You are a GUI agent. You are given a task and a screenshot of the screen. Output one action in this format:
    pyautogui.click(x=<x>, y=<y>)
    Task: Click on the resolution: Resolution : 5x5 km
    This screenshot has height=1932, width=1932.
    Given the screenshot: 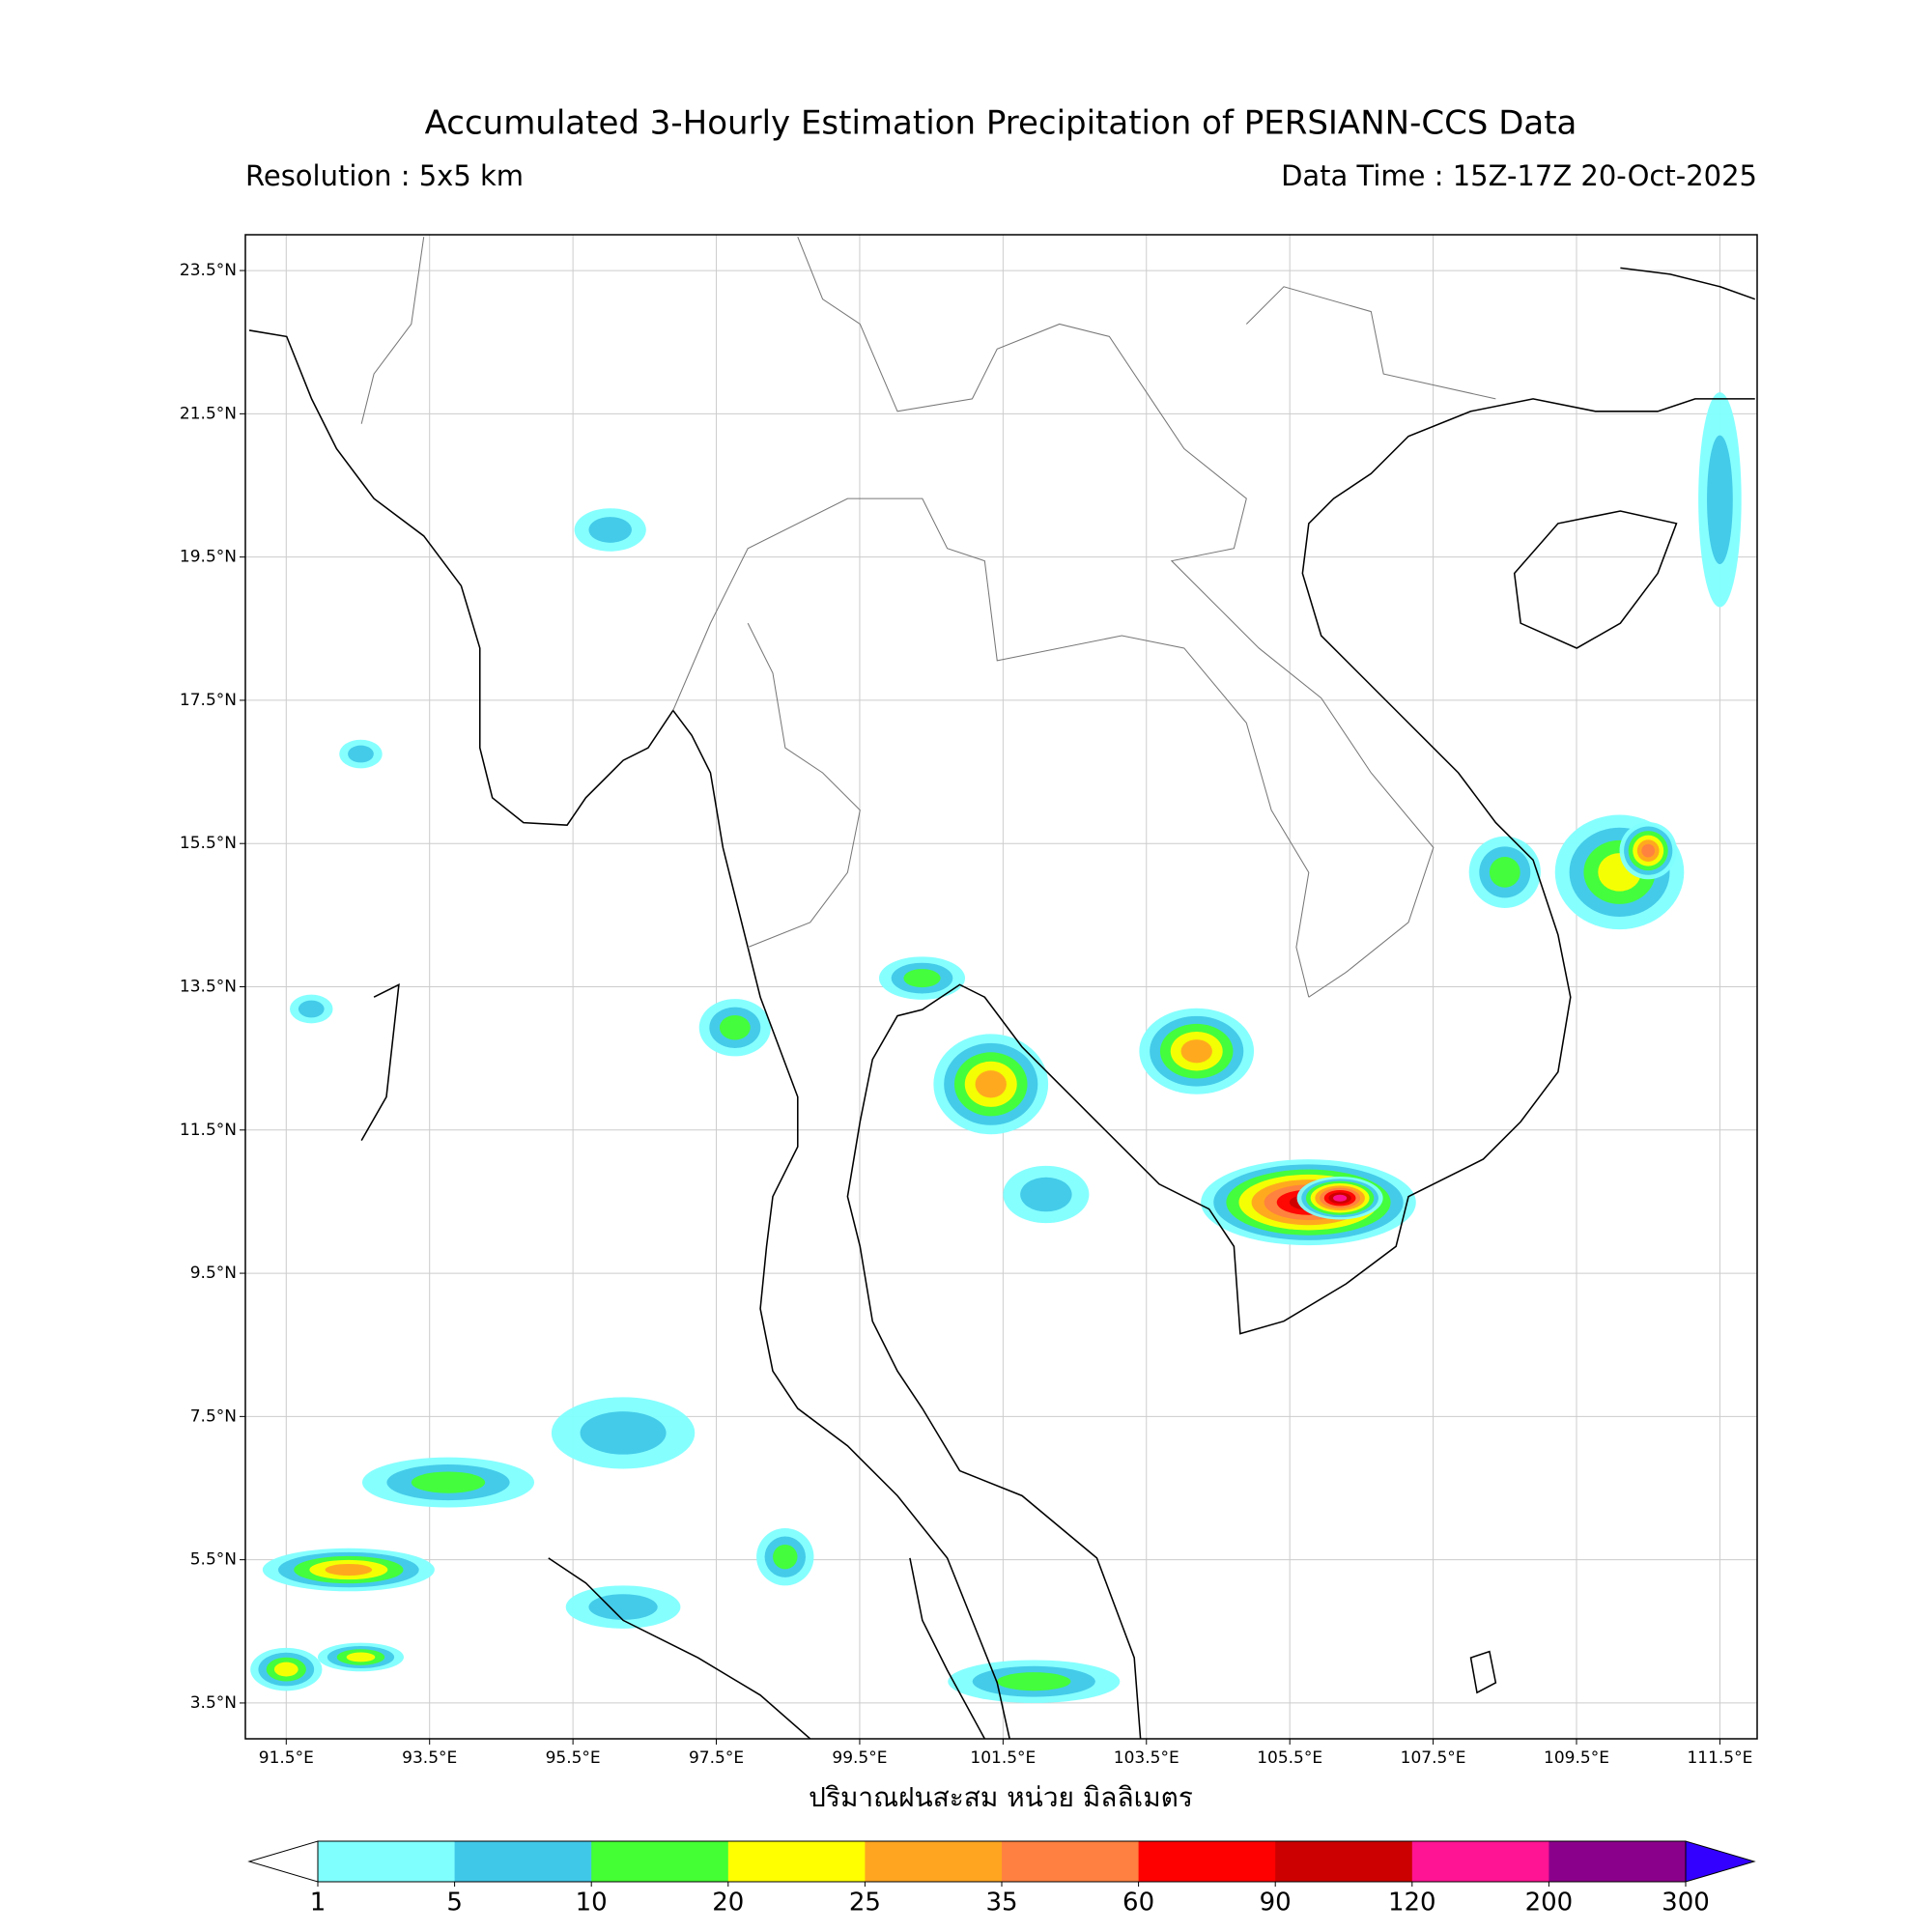 What is the action you would take?
    pyautogui.click(x=384, y=175)
    